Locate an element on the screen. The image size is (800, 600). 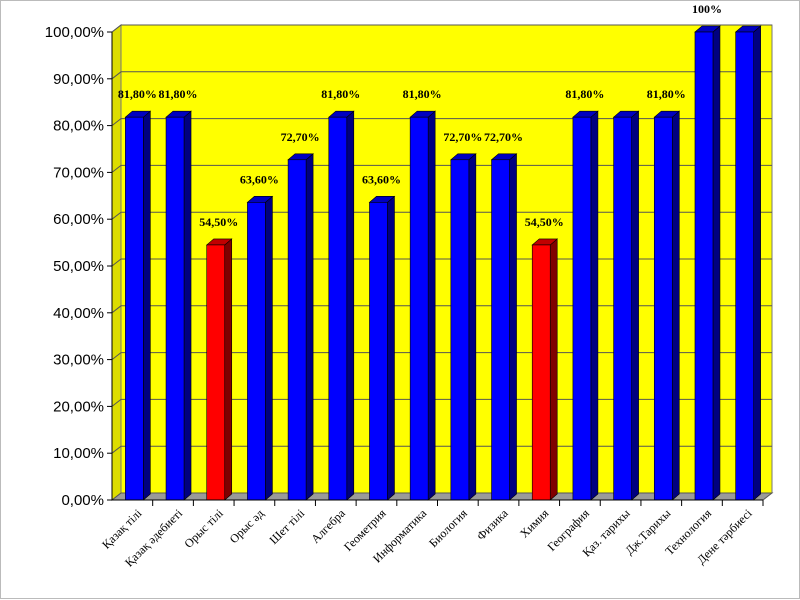
y-tick-label: 0,00% is located at coordinates (82, 500).